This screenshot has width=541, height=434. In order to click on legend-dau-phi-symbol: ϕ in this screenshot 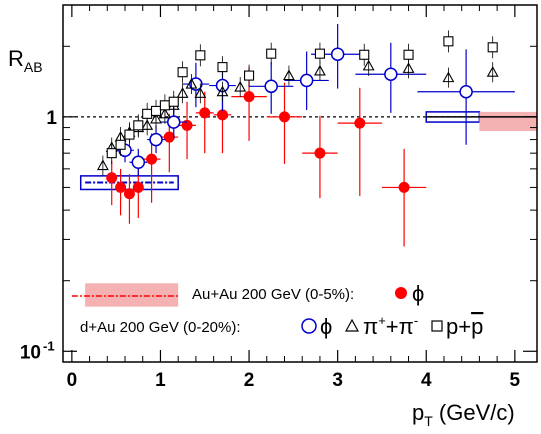, I will do `click(326, 326)`.